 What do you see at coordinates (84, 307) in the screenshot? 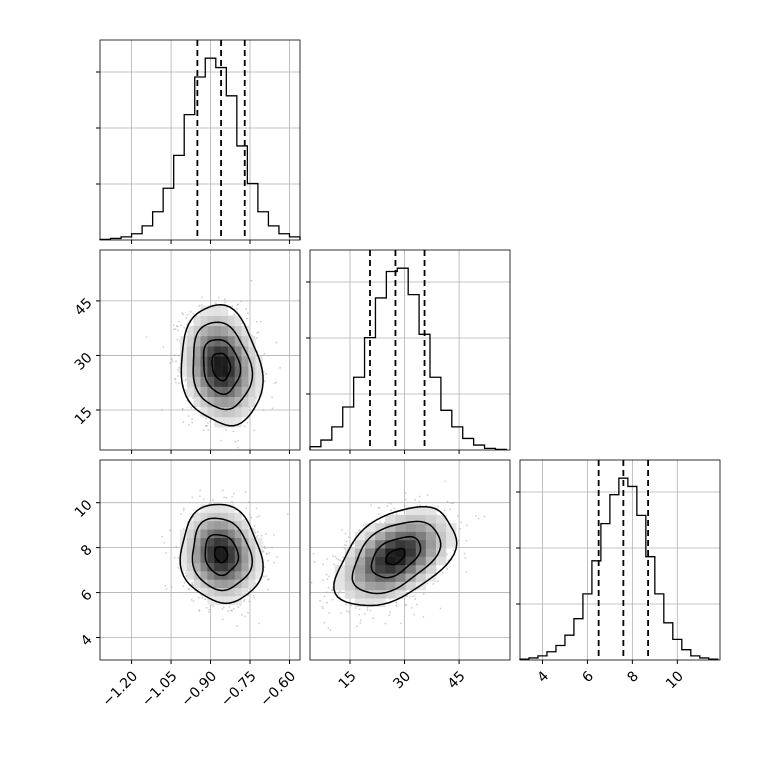
I see `y-tick-label: 45` at bounding box center [84, 307].